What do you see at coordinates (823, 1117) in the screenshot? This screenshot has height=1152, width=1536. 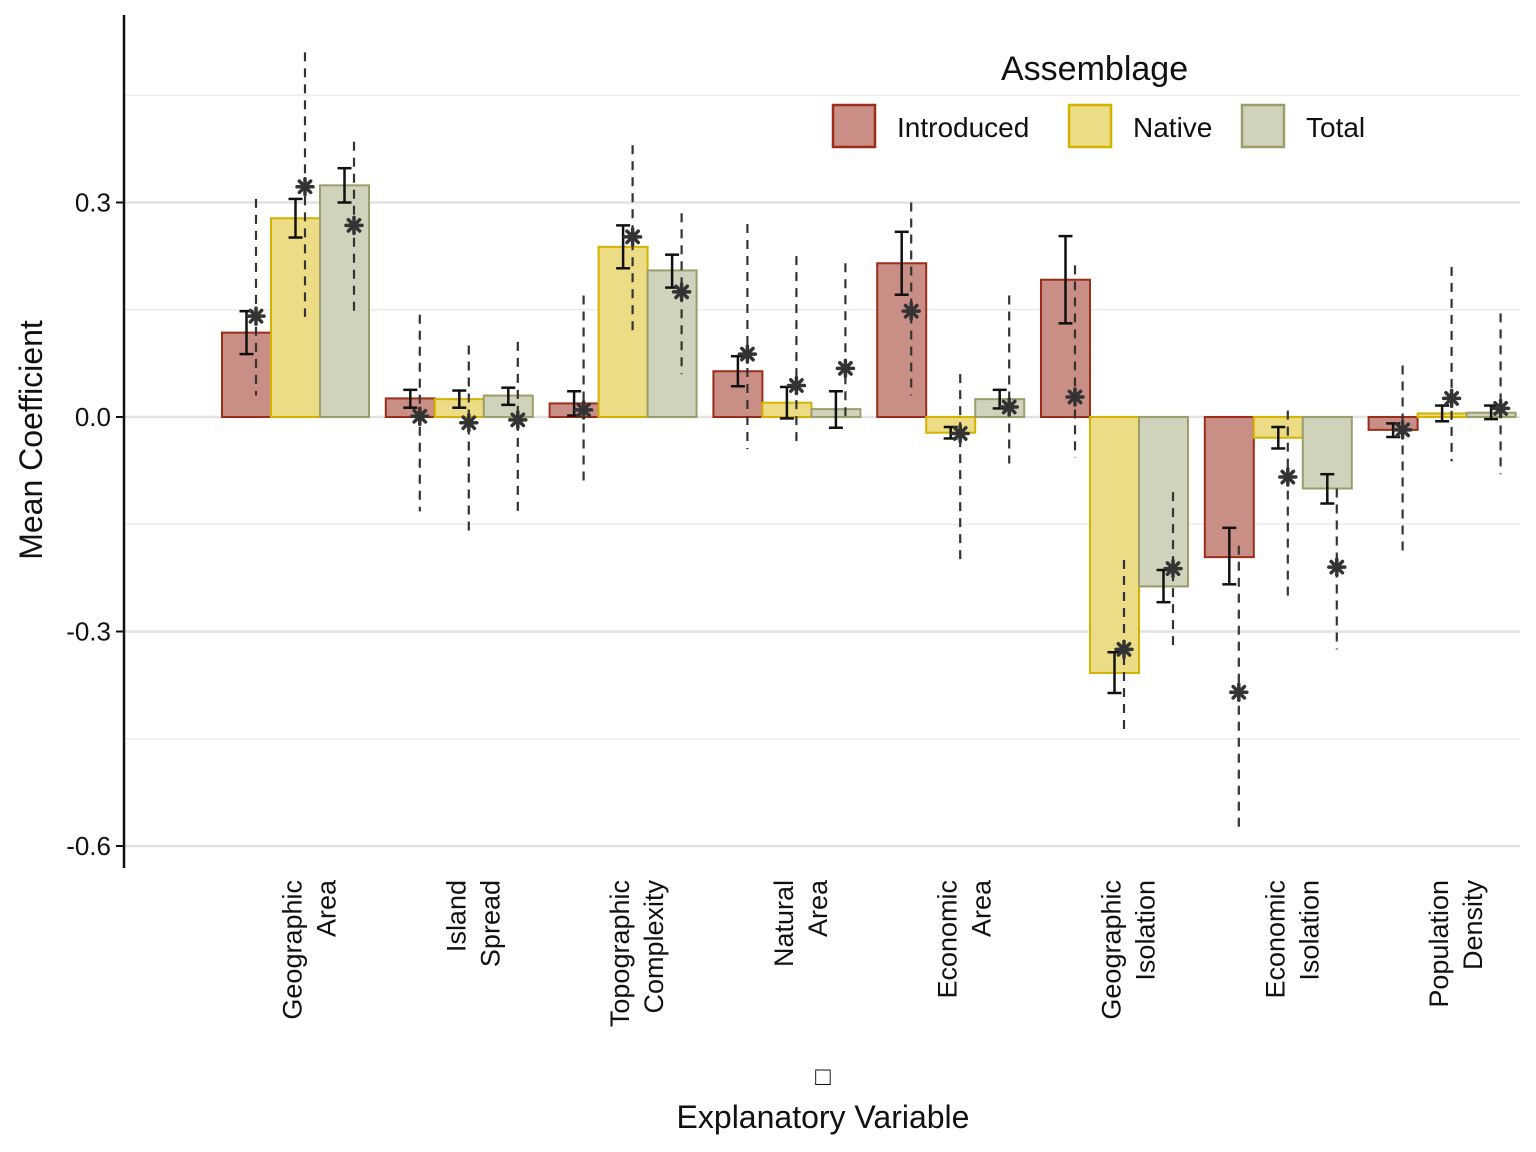 I see `x-axis-title: Explanatory Variable` at bounding box center [823, 1117].